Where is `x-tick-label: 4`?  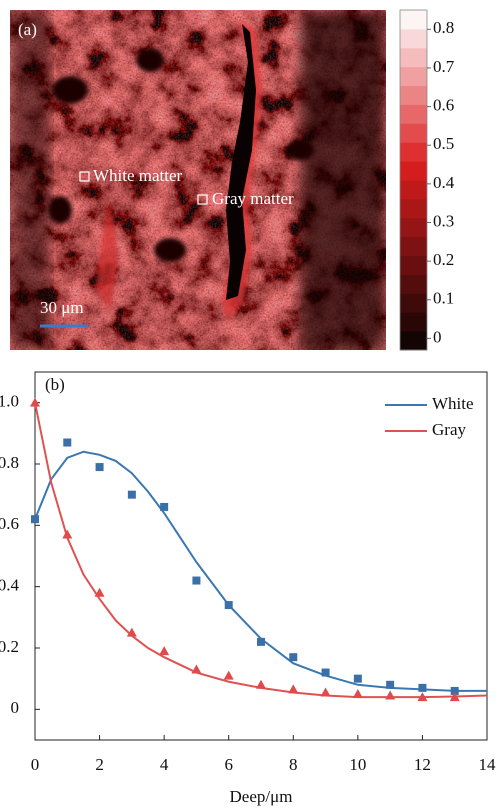 x-tick-label: 4 is located at coordinates (164, 764).